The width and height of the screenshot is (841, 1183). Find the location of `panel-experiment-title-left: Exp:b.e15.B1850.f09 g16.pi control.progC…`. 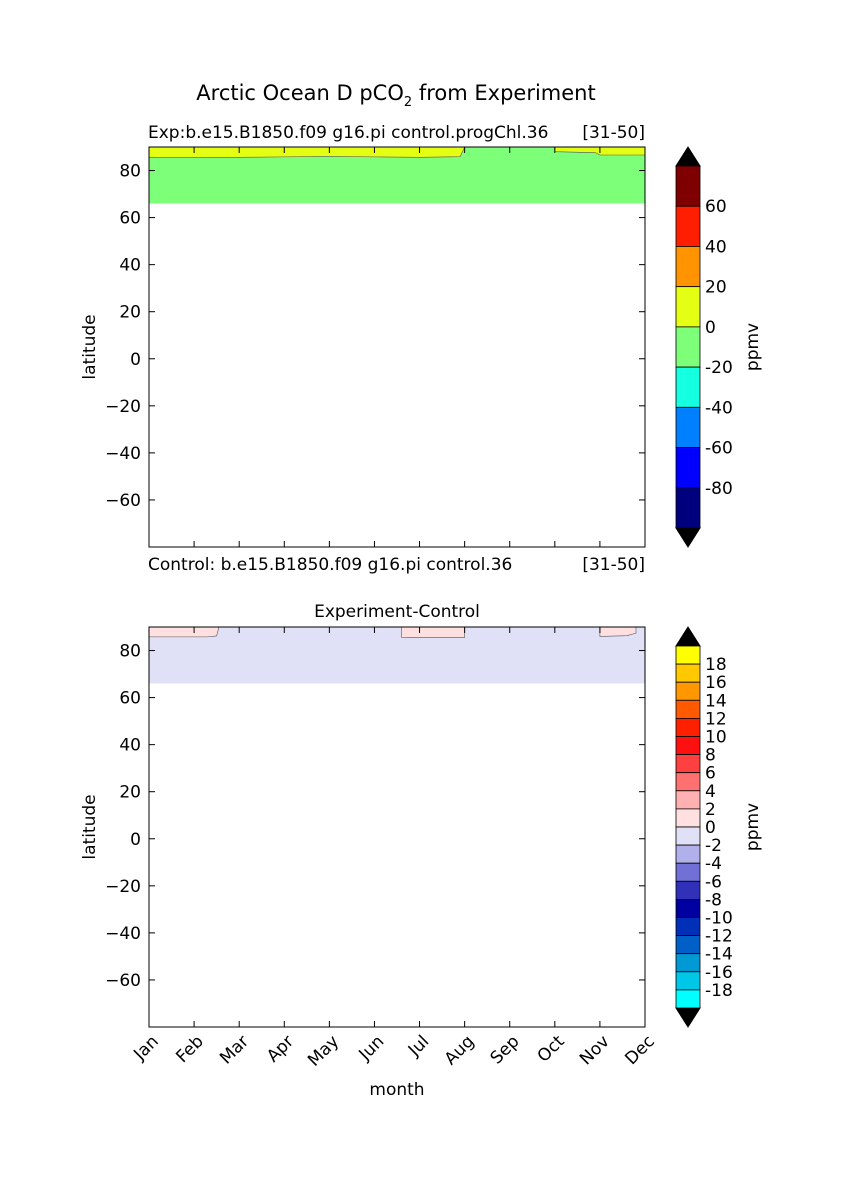

panel-experiment-title-left: Exp:b.e15.B1850.f09 g16.pi control.progC… is located at coordinates (348, 133).